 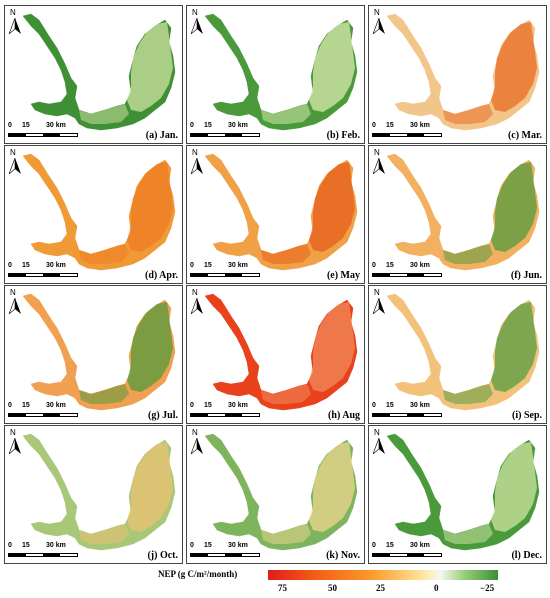 What do you see at coordinates (348, 582) in the screenshot?
I see `nep-legend: NEP (g C/m²/month) 75 50 25 0 −25` at bounding box center [348, 582].